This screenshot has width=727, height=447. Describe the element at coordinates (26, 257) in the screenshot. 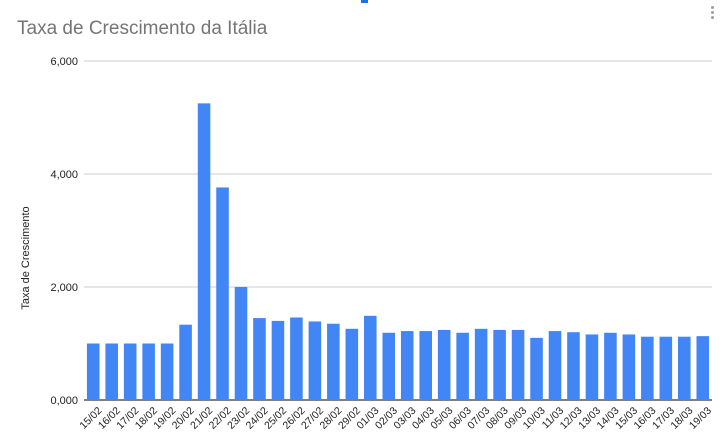

I see `y-axis-label: Taxa de Crescimento` at that location.